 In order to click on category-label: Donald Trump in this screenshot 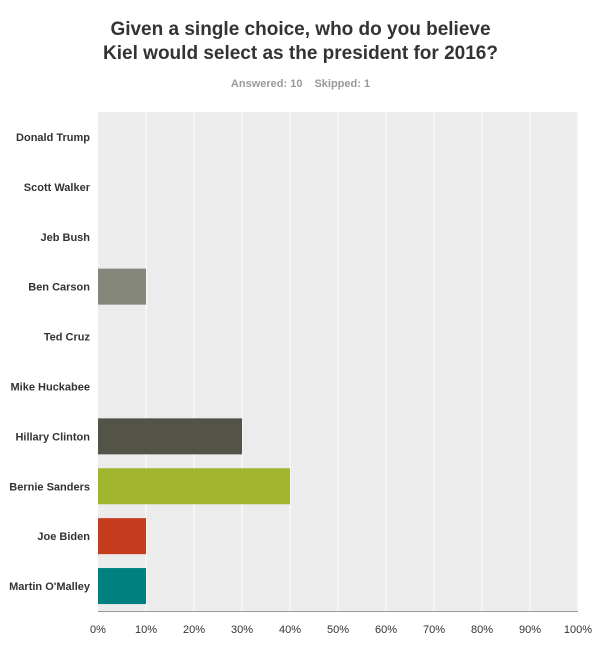, I will do `click(53, 138)`.